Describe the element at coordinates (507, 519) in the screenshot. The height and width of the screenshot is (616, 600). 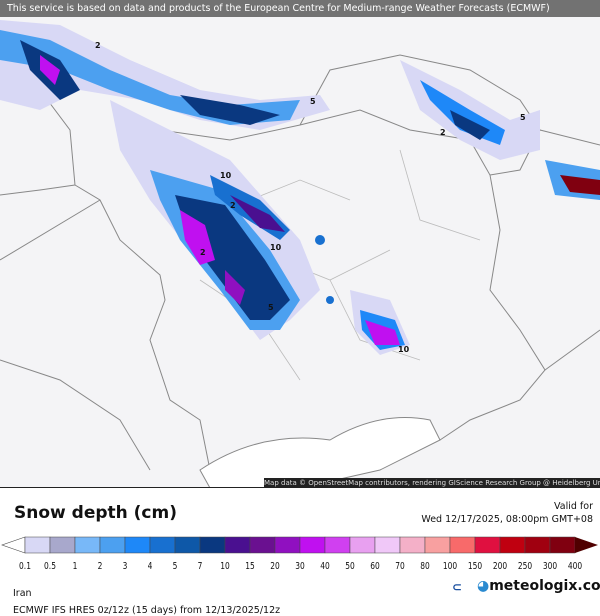
I see `valid-time: Wed 12/17/2025, 08:00pm GMT+08` at that location.